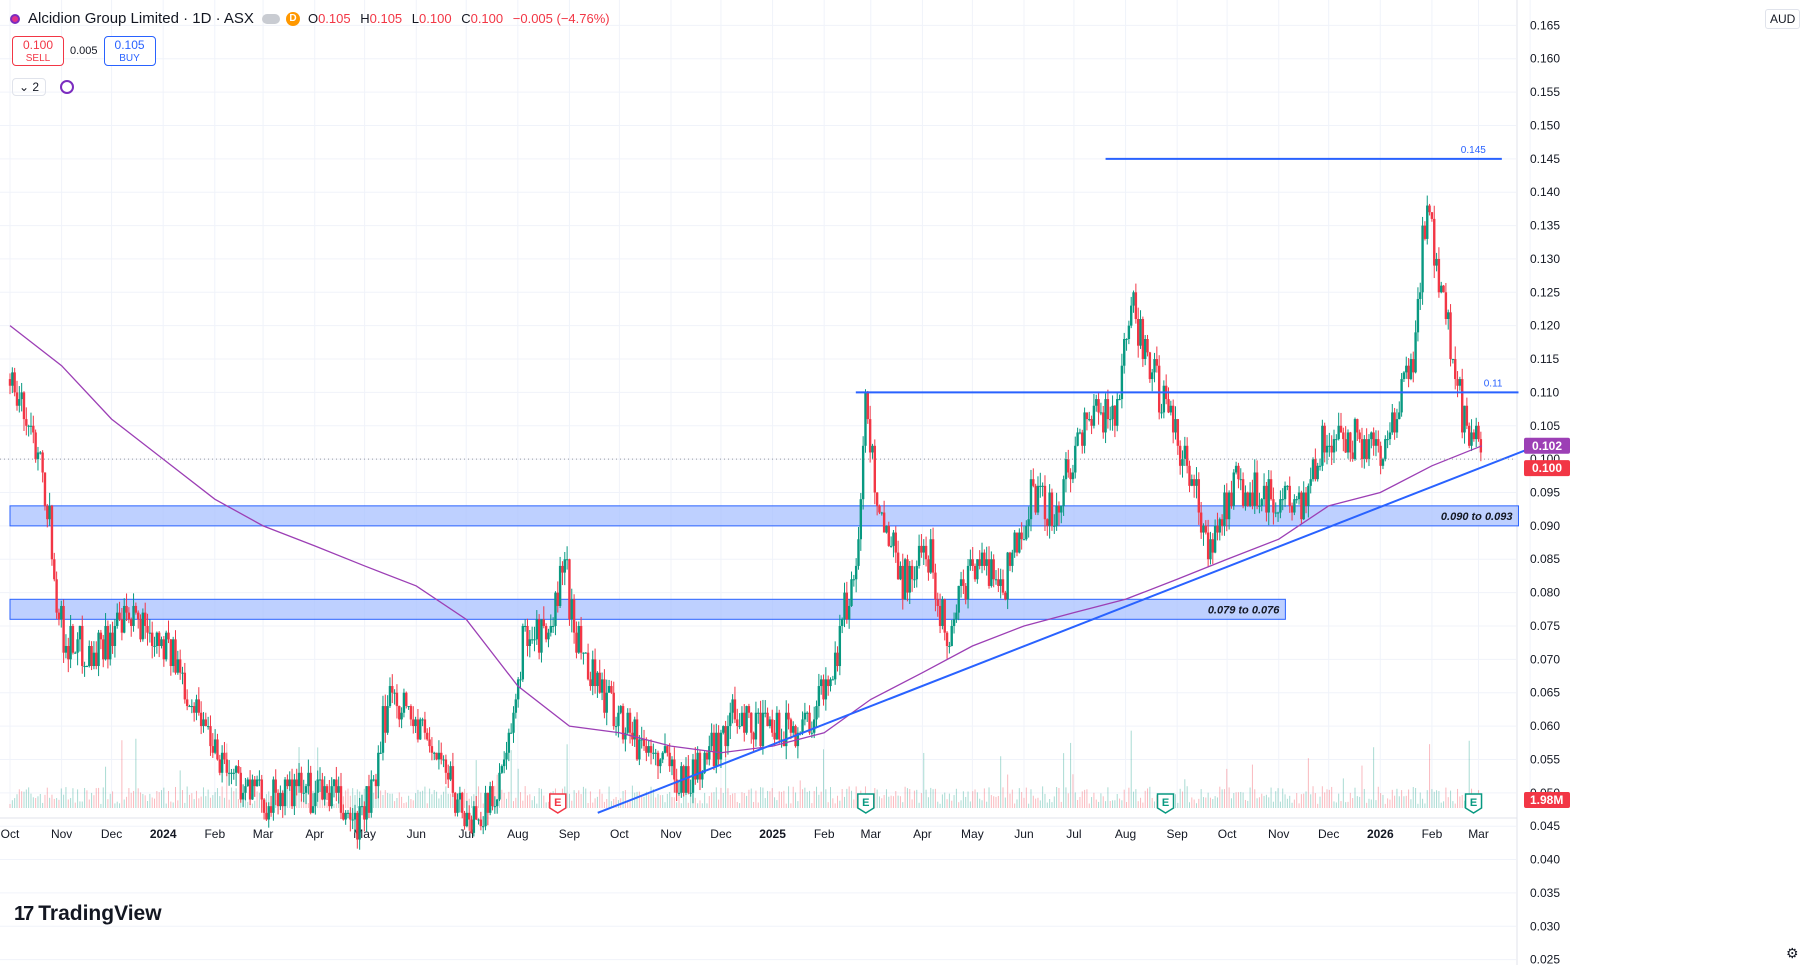 This screenshot has height=965, width=1820. I want to click on resistance-label: 0.11, so click(1493, 383).